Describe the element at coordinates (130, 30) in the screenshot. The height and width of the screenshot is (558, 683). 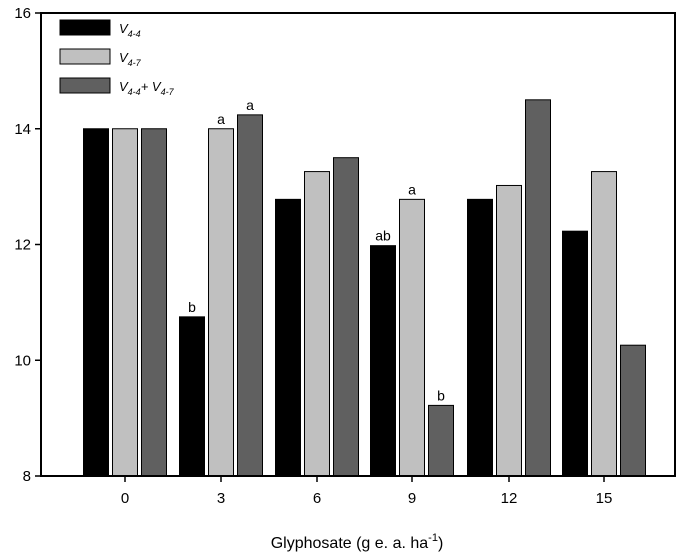
I see `legend-label-s1: V4-4` at that location.